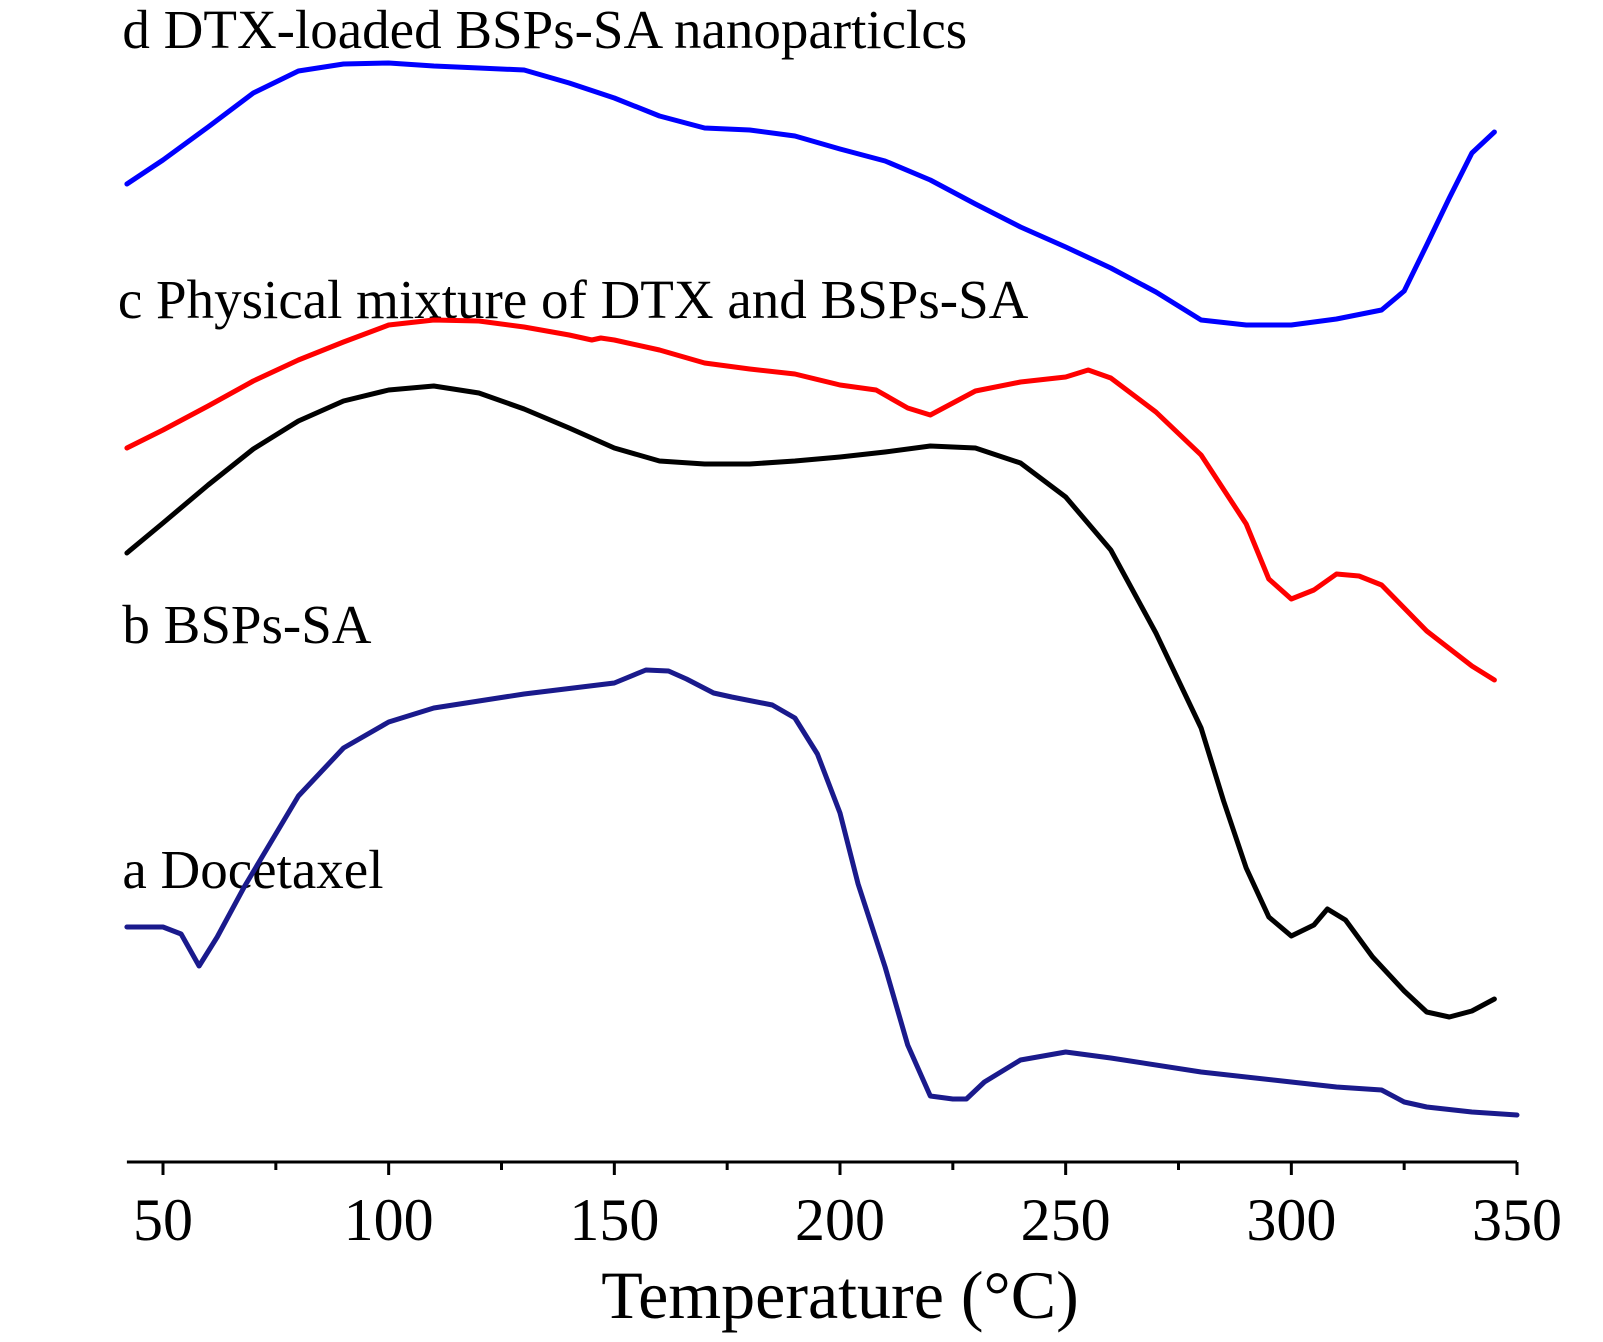 The width and height of the screenshot is (1603, 1342). Describe the element at coordinates (1066, 1220) in the screenshot. I see `x-tick-label: 250` at that location.